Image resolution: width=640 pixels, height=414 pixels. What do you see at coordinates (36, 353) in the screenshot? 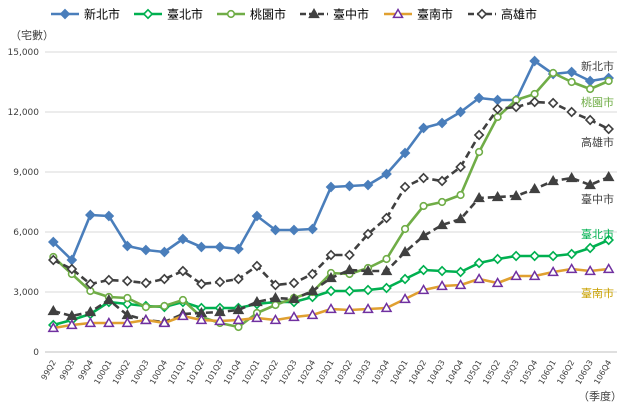
I see `y-tick-label: 0` at bounding box center [36, 353].